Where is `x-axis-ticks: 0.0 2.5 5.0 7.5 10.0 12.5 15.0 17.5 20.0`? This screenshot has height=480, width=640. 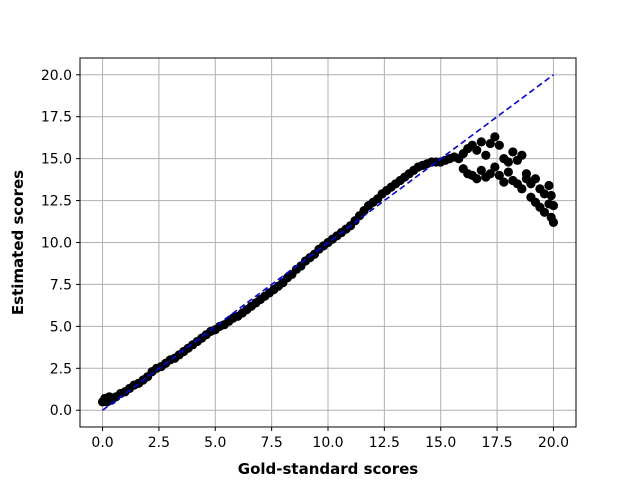 x-axis-ticks: 0.0 2.5 5.0 7.5 10.0 12.5 15.0 17.5 20.0 is located at coordinates (330, 439).